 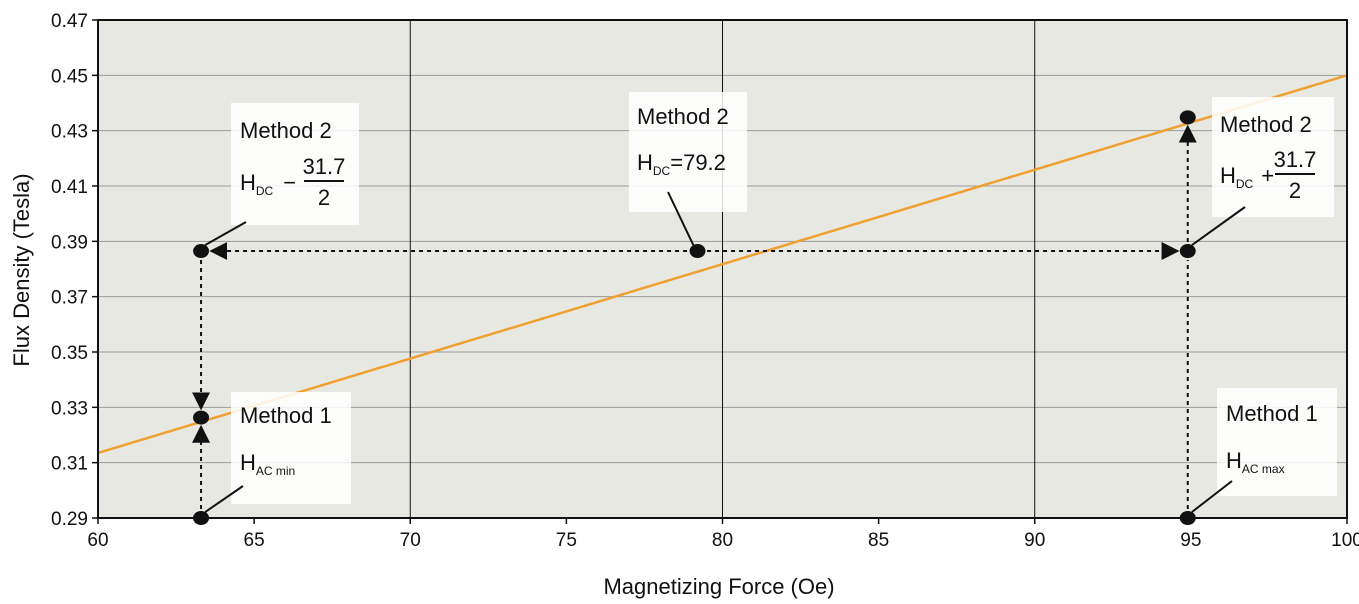 What do you see at coordinates (69, 21) in the screenshot?
I see `y-tick-label: 0.47` at bounding box center [69, 21].